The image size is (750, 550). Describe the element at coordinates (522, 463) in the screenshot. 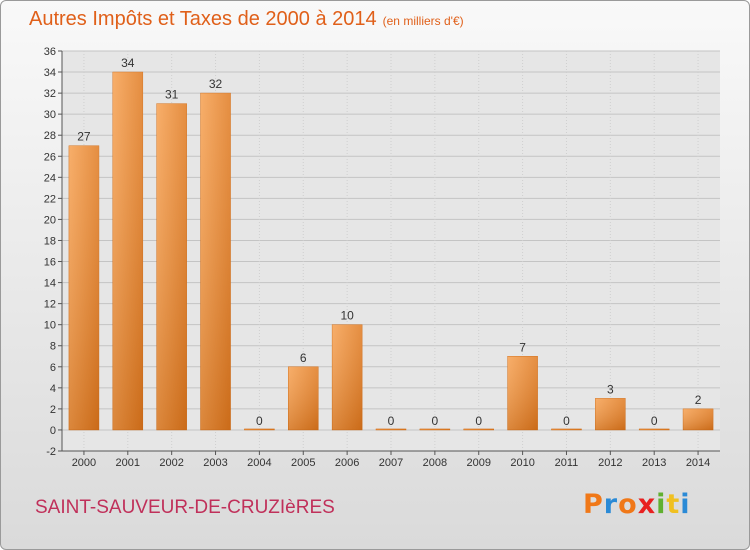

I see `x-tick-label: 2010` at that location.